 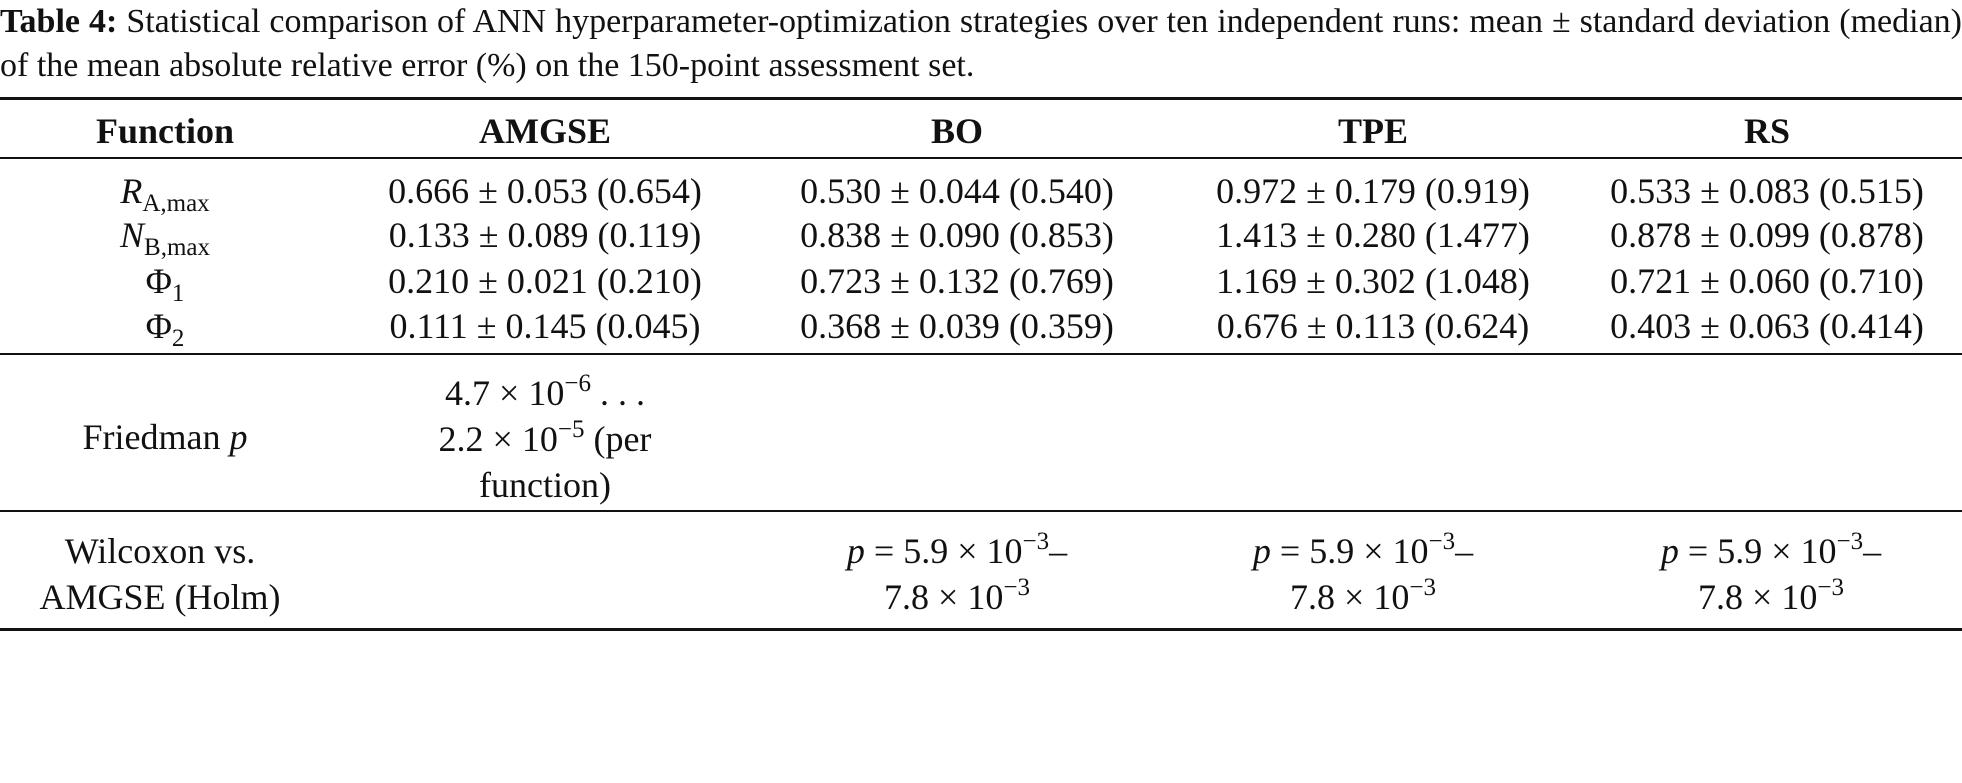 What do you see at coordinates (957, 235) in the screenshot?
I see `table-cell: 0.838 ± 0.090 (0.853)` at bounding box center [957, 235].